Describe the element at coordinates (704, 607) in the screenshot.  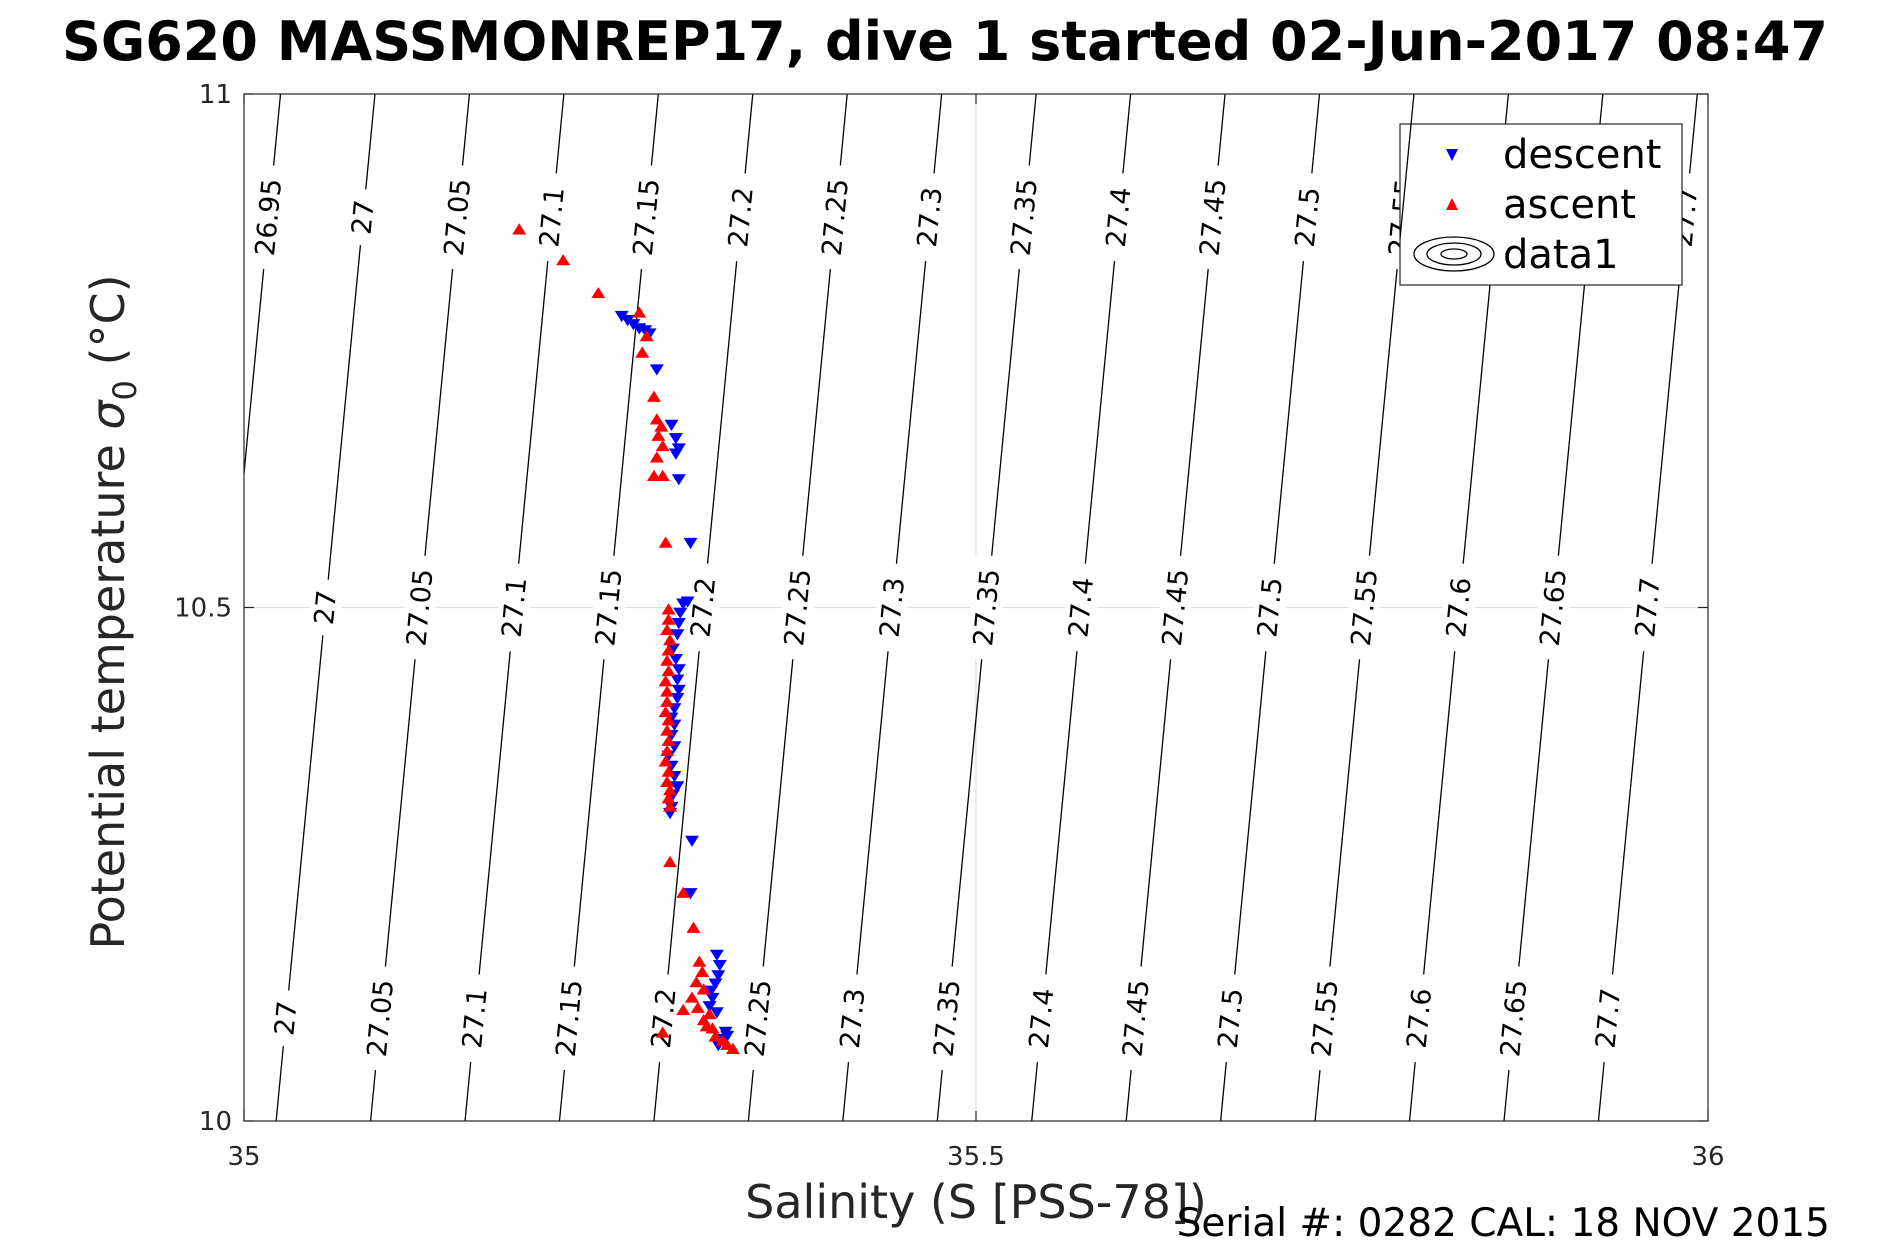
I see `contour-label: 27.2` at that location.